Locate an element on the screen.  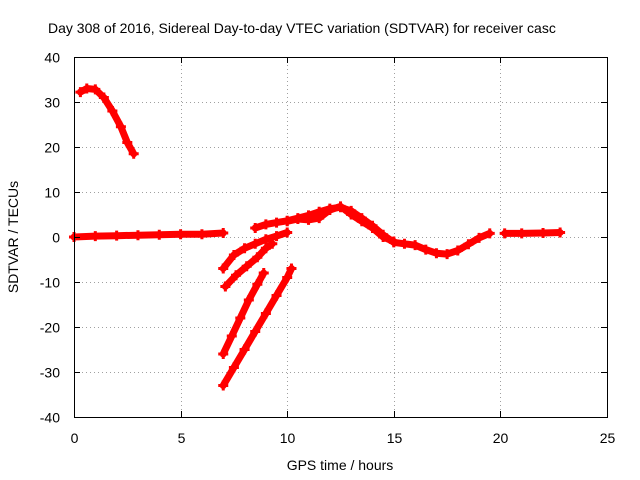
y-tick-label: -20 is located at coordinates (50, 328).